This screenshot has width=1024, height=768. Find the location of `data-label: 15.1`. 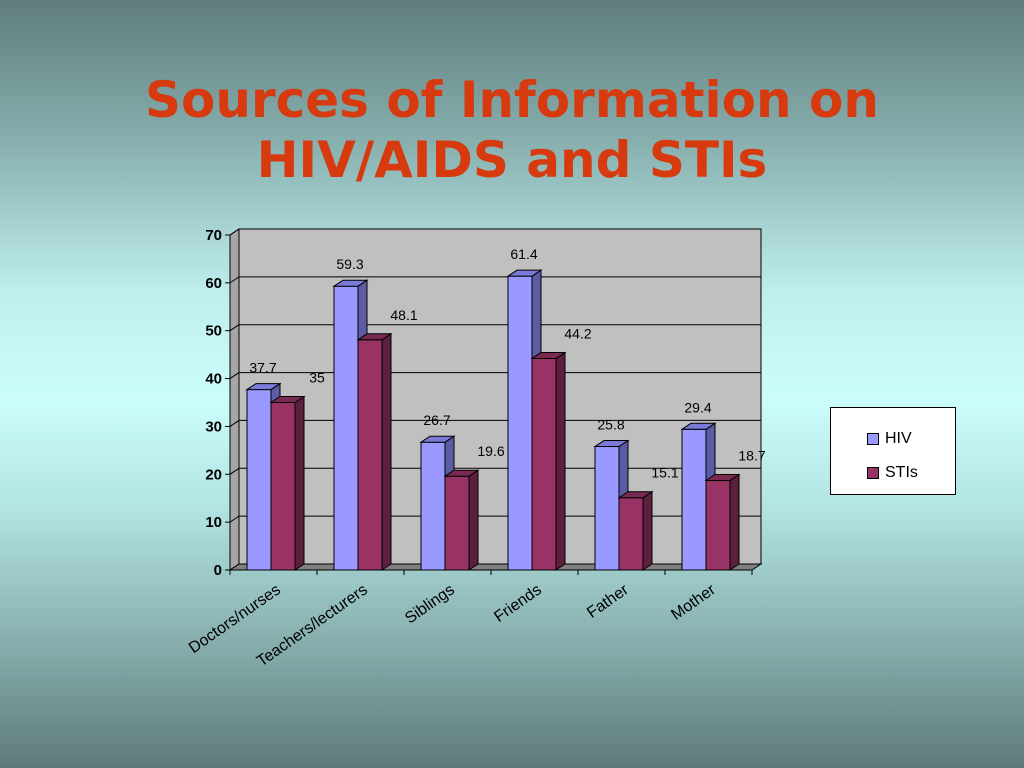

data-label: 15.1 is located at coordinates (664, 473).